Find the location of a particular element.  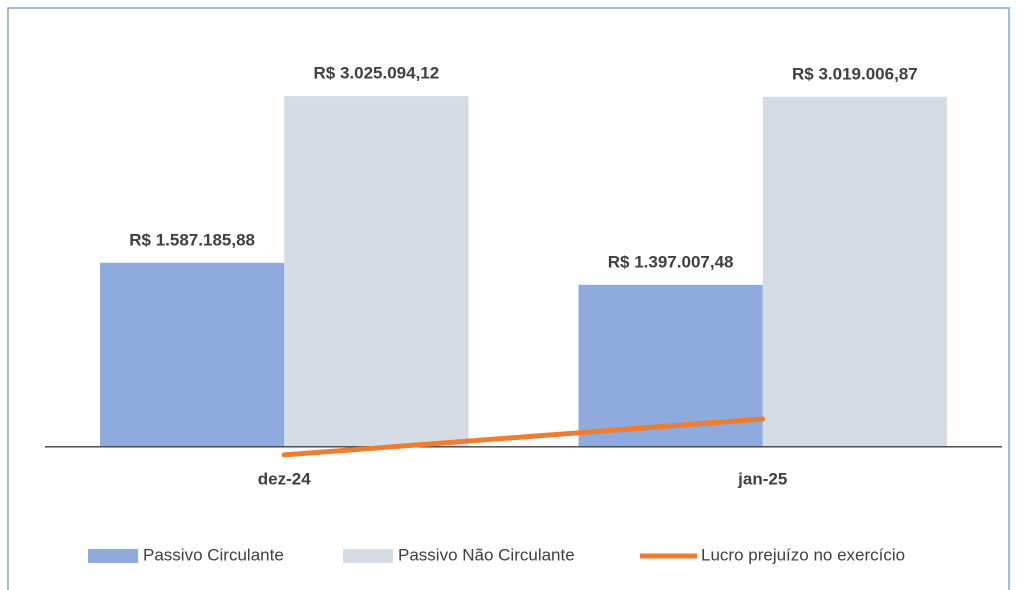

data-label: R$ 3.019.006,87 is located at coordinates (855, 73).